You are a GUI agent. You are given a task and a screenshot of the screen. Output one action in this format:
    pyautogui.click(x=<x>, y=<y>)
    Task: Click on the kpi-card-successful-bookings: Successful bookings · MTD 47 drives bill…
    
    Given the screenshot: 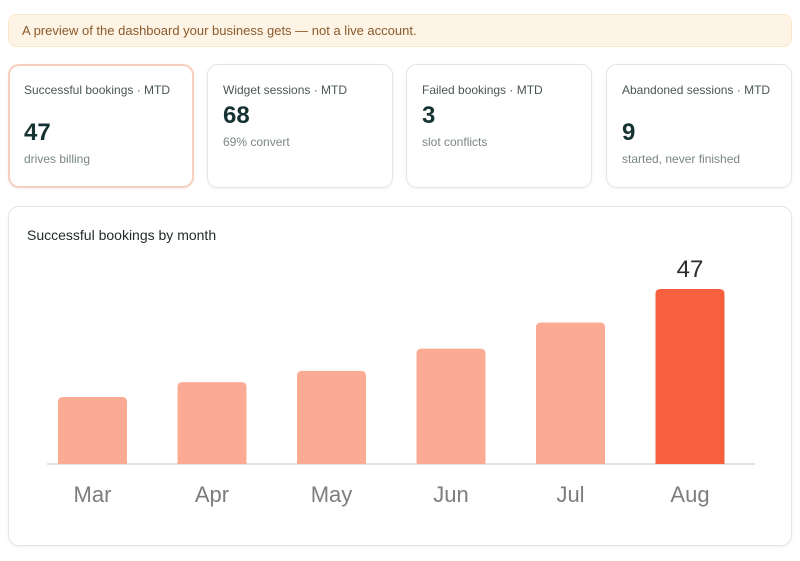 What is the action you would take?
    pyautogui.click(x=101, y=126)
    